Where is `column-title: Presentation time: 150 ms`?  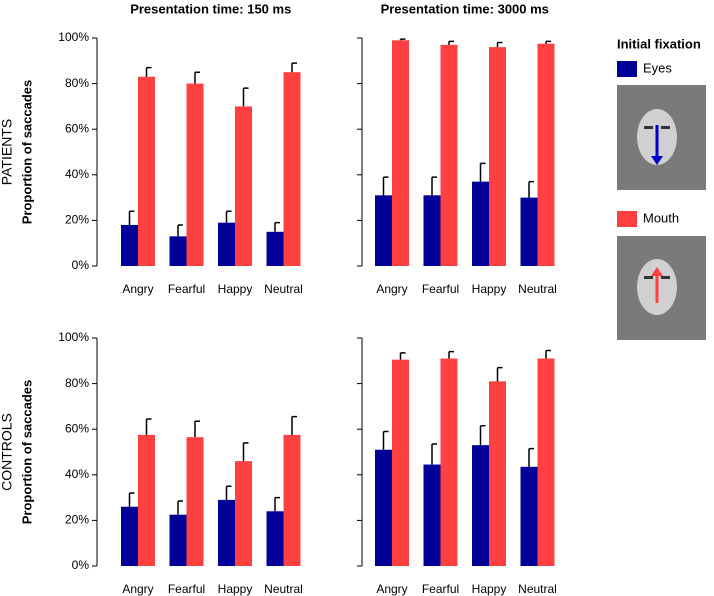 column-title: Presentation time: 150 ms is located at coordinates (210, 8).